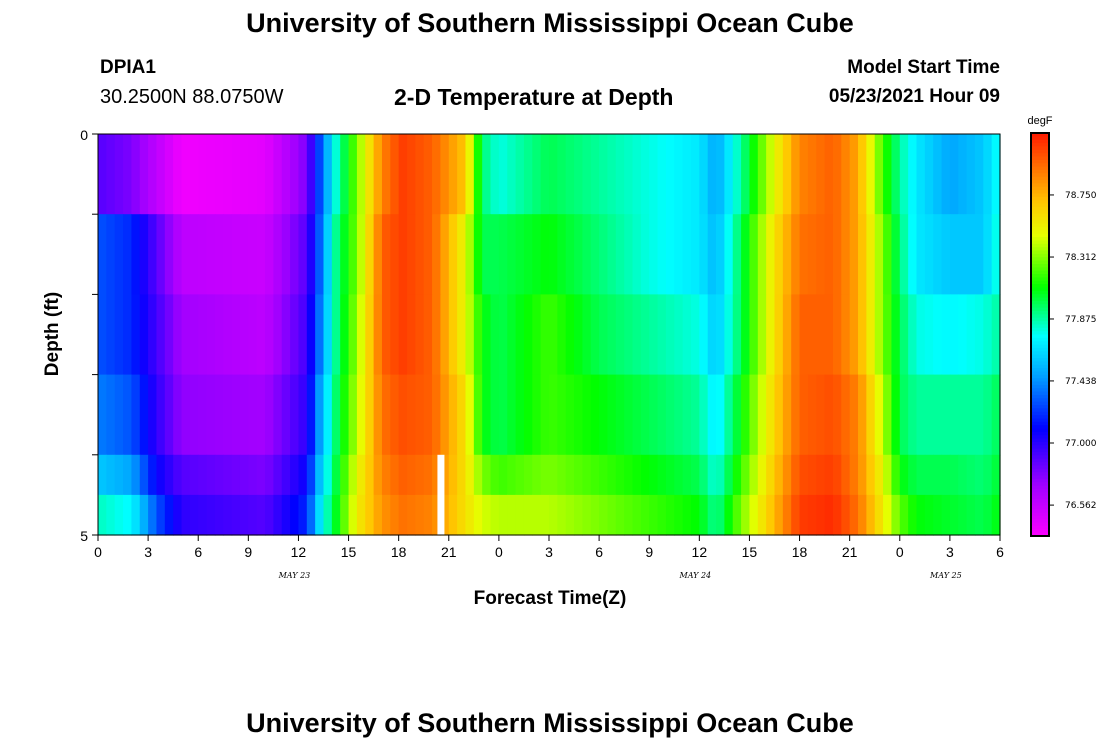  I want to click on x-tick-label: 3, so click(148, 552).